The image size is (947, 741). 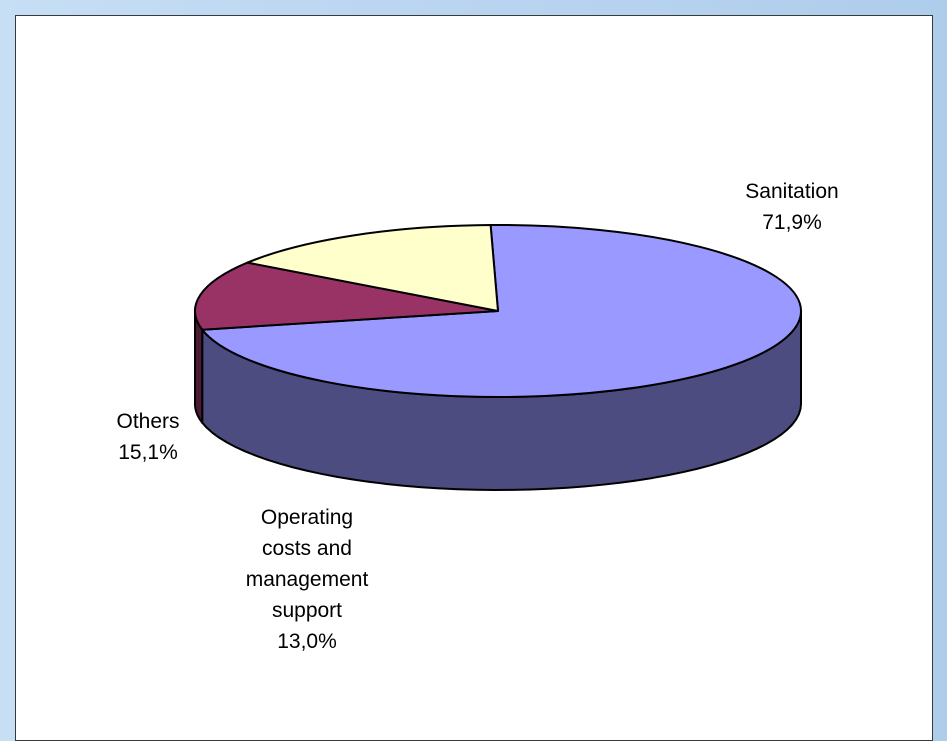 I want to click on slice-name-label: management, so click(x=307, y=579).